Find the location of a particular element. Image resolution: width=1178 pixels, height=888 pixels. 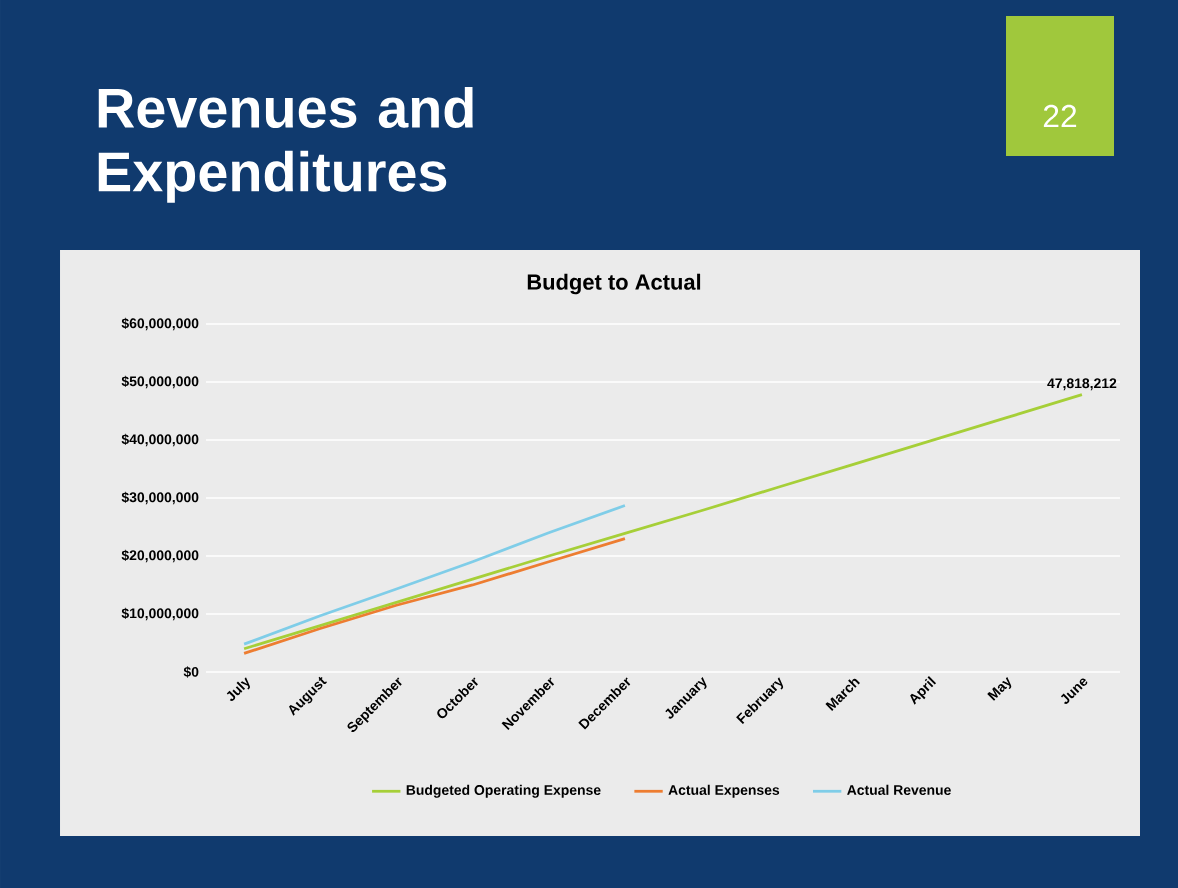

chart-title: Revenues and Expenditures is located at coordinates (285, 145).